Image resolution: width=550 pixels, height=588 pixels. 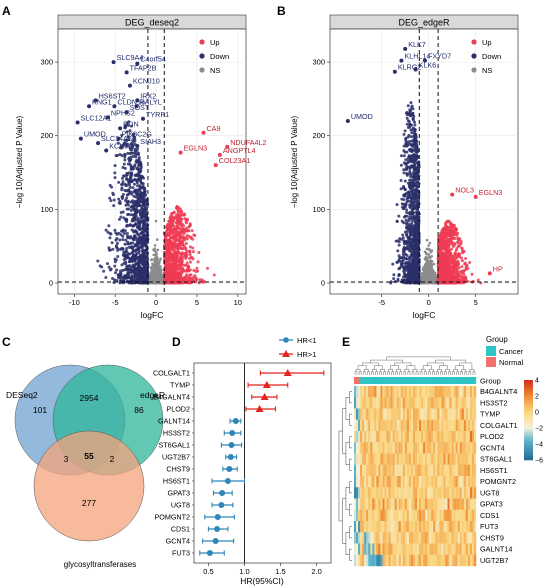 What do you see at coordinates (219, 56) in the screenshot?
I see `legend-label: Down` at bounding box center [219, 56].